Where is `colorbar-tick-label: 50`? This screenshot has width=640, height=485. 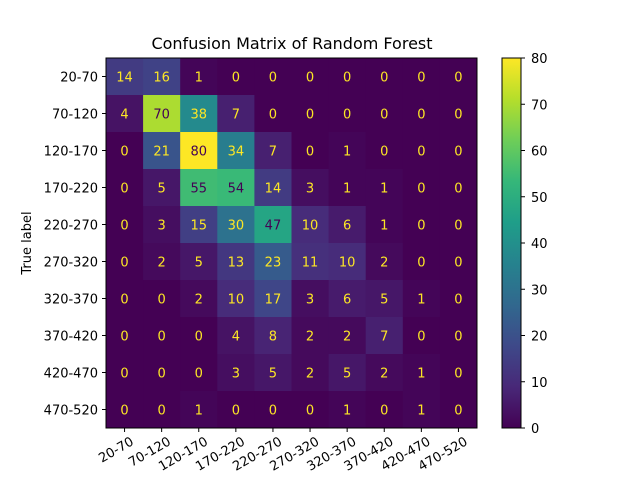
colorbar-tick-label: 50 is located at coordinates (539, 198).